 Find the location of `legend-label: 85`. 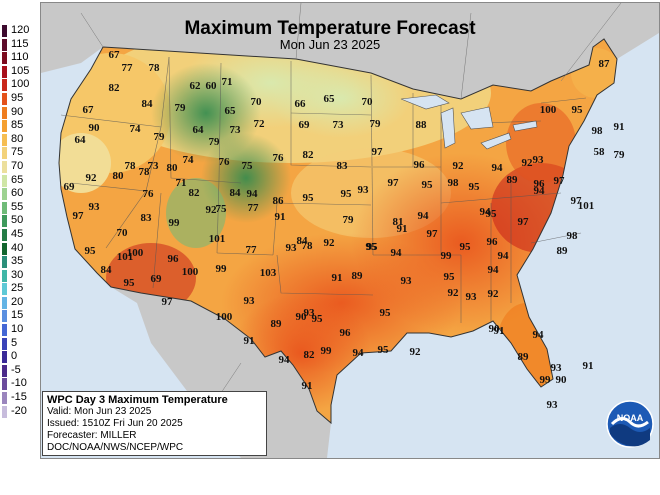

legend-label: 85 is located at coordinates (17, 125).